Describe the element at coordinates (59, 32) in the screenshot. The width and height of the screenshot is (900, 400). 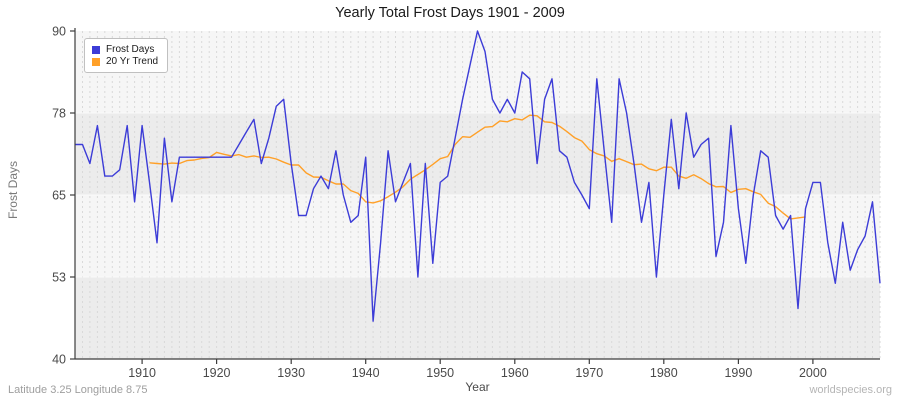
I see `svg-text: 90` at that location.